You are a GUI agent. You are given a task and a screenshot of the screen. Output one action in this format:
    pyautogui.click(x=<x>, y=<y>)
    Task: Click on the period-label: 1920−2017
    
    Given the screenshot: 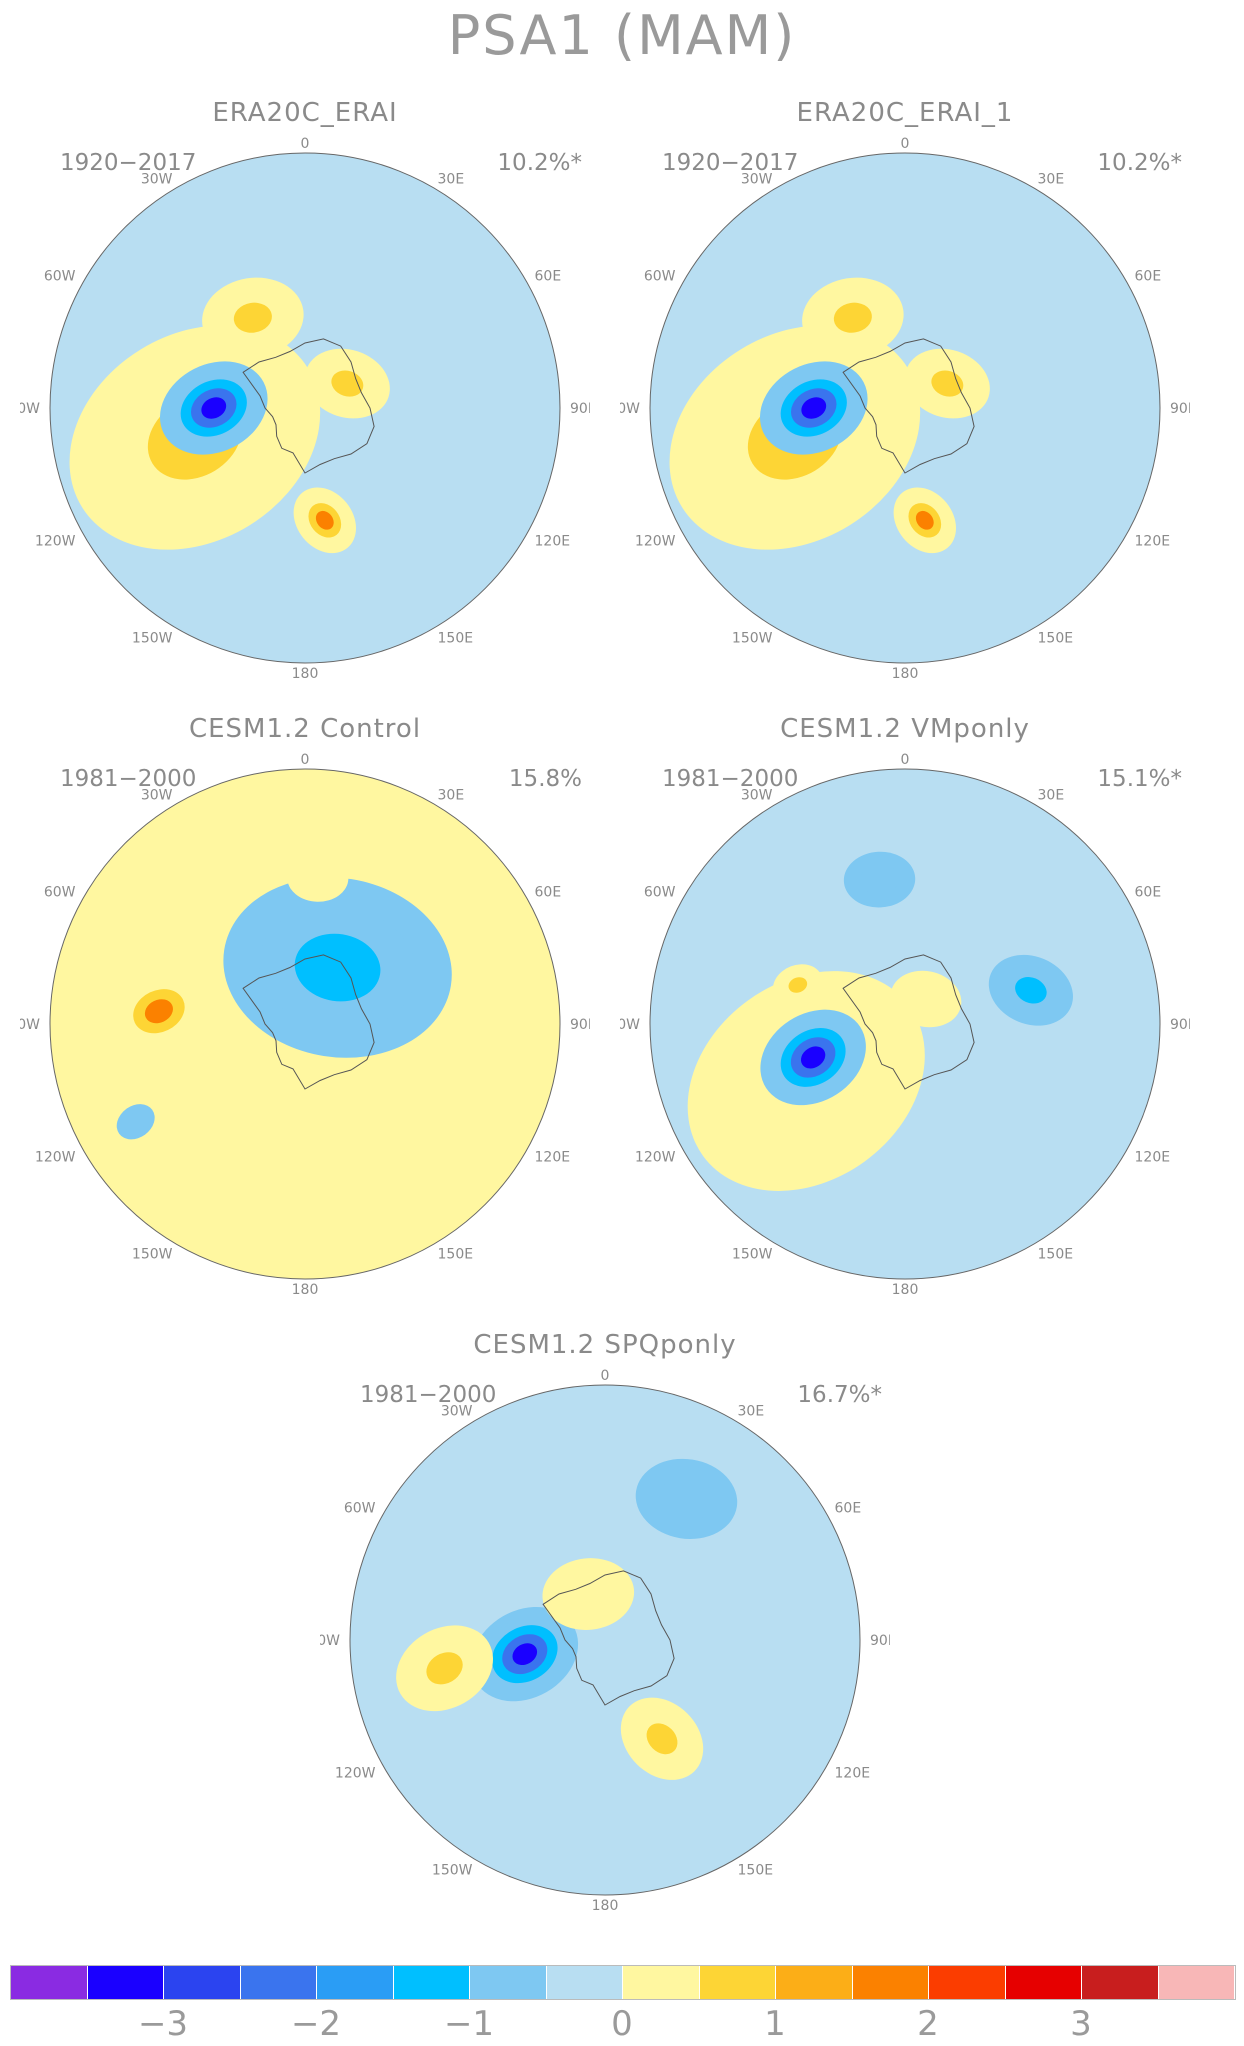 What is the action you would take?
    pyautogui.click(x=730, y=163)
    